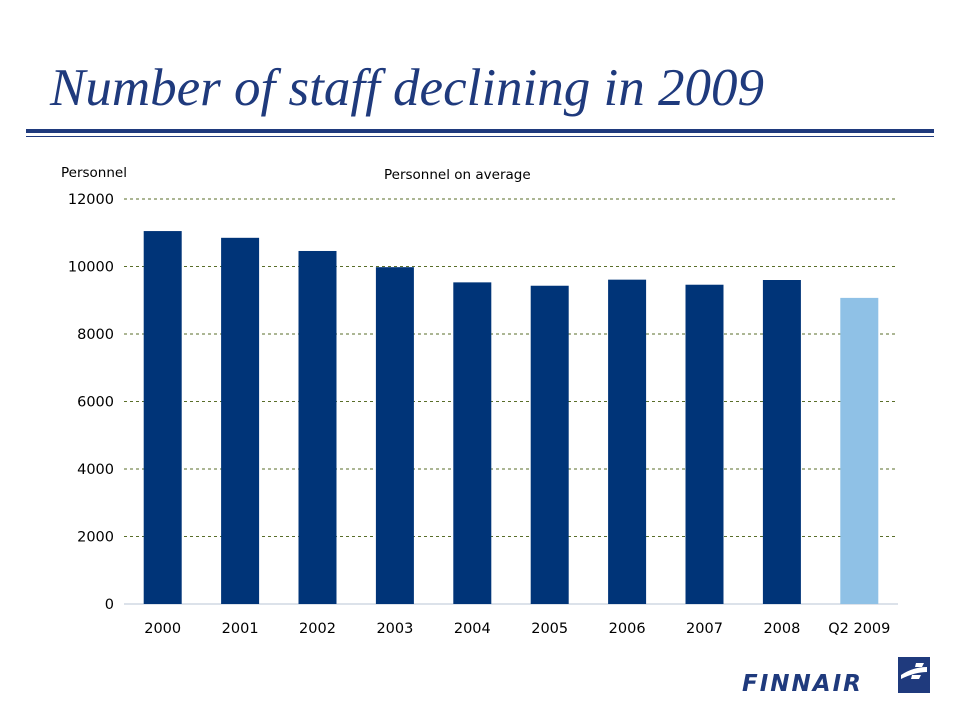 The width and height of the screenshot is (960, 720). Describe the element at coordinates (162, 417) in the screenshot. I see `bar-2000` at that location.